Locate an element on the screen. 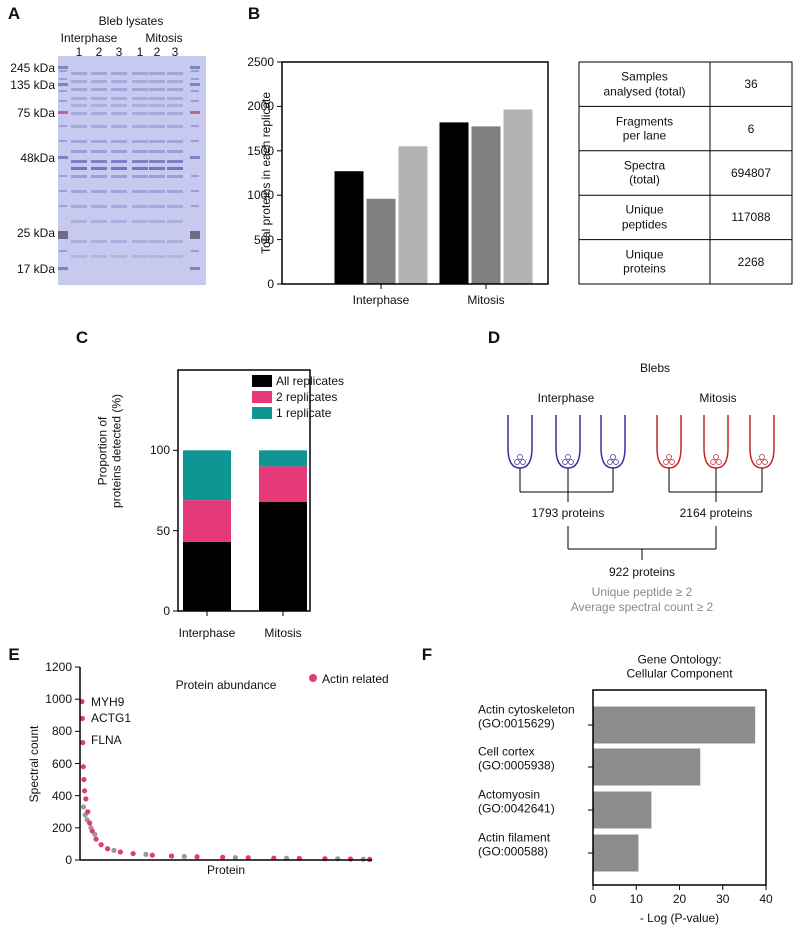 This screenshot has width=799, height=929. marker-label: 48kDa is located at coordinates (37, 157).